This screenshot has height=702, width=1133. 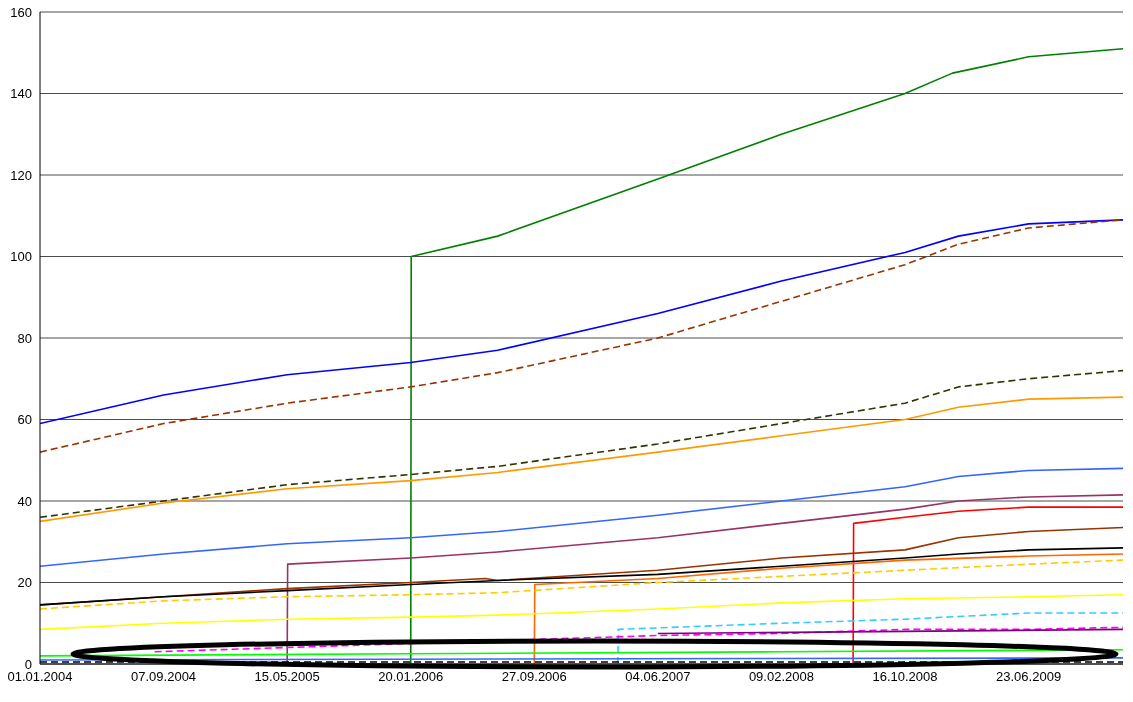 What do you see at coordinates (658, 677) in the screenshot?
I see `x-tick-label: 04.06.2007` at bounding box center [658, 677].